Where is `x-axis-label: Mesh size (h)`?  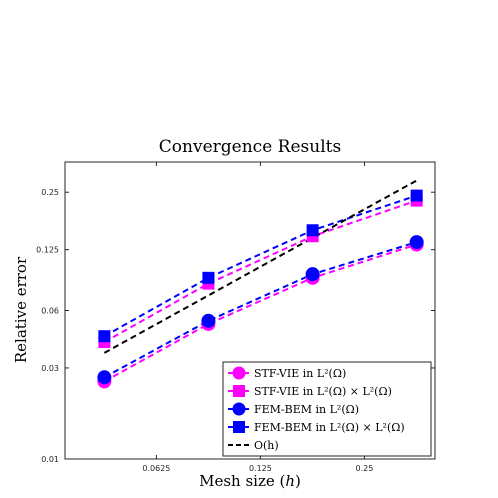
x-axis-label: Mesh size (h) is located at coordinates (250, 481).